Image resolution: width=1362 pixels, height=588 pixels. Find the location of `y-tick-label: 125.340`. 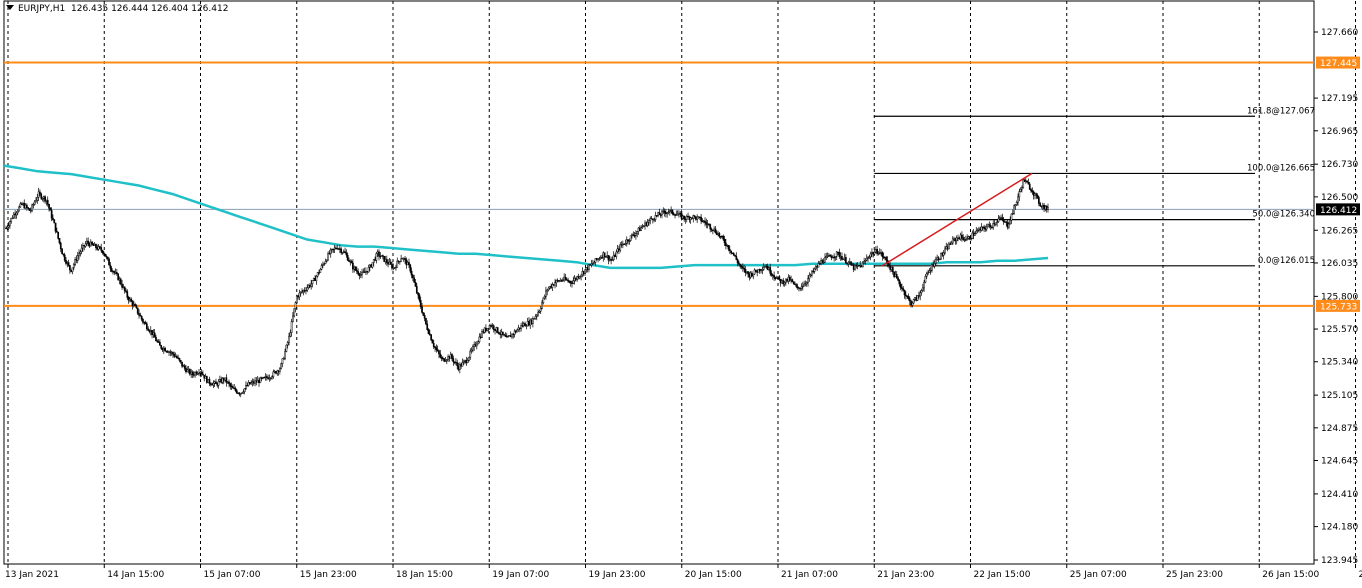

y-tick-label: 125.340 is located at coordinates (1339, 363).